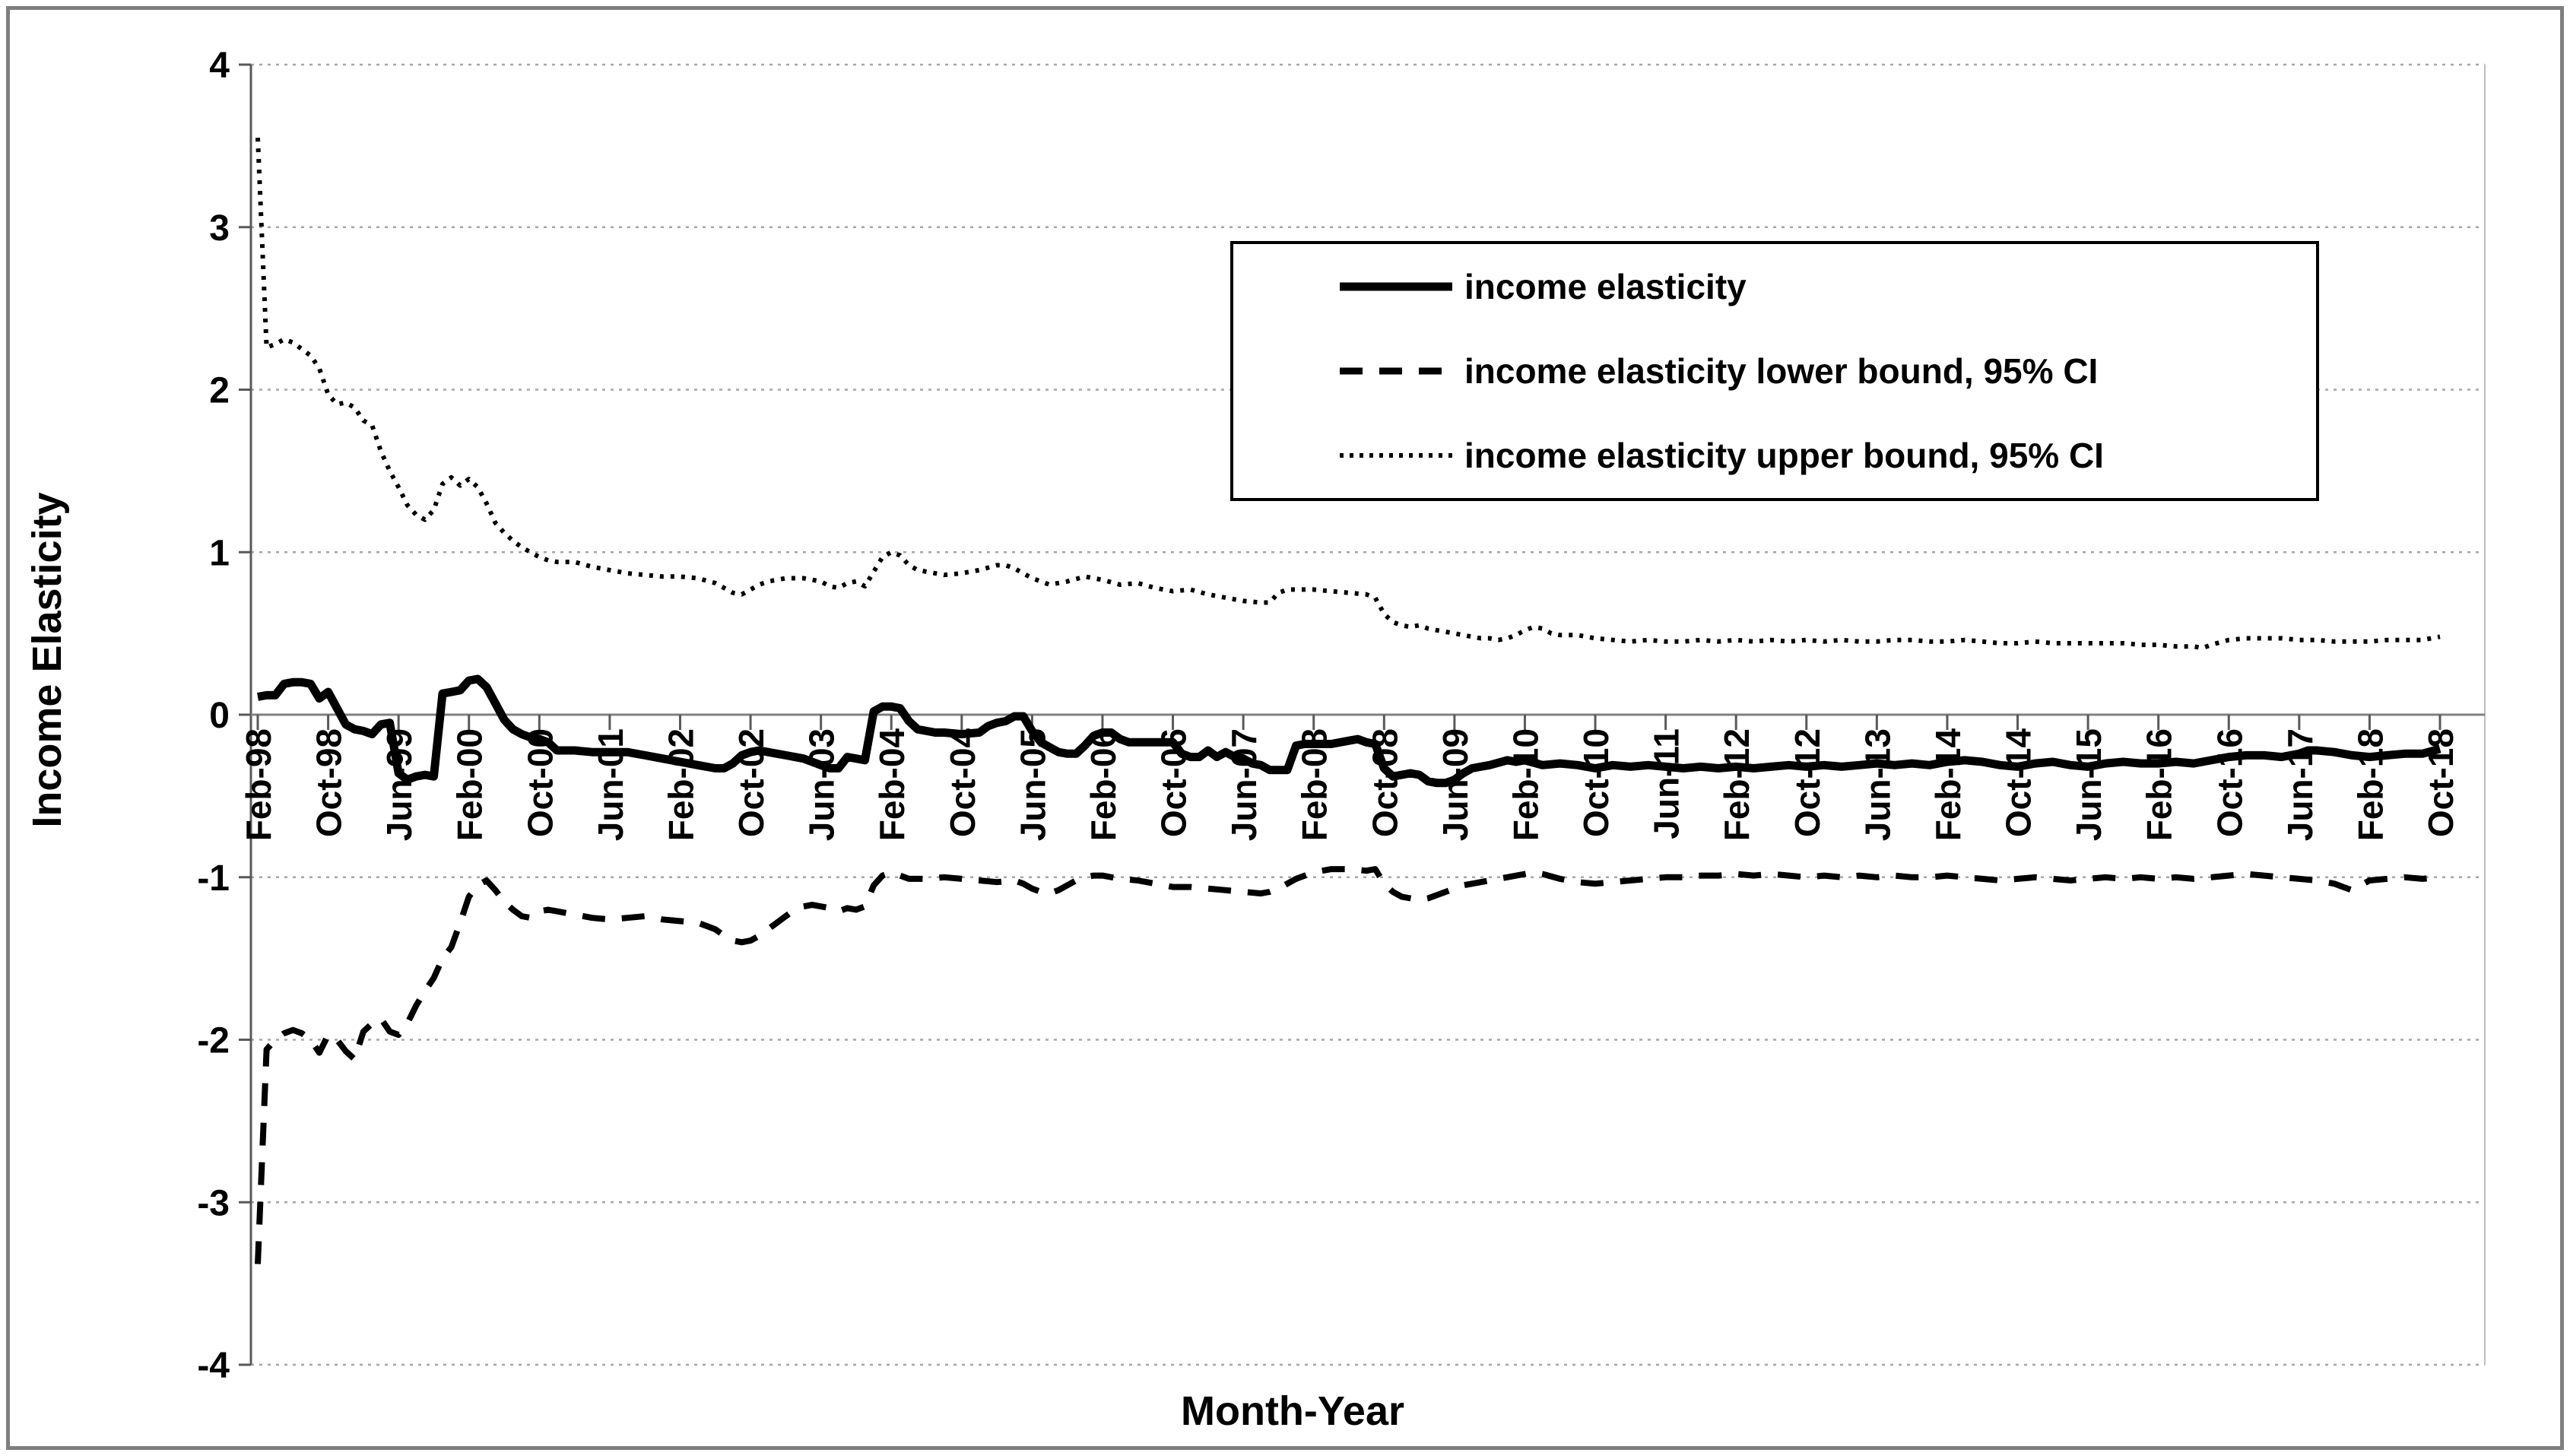 The width and height of the screenshot is (2570, 1456). I want to click on x-tick-label: Jun-11, so click(1666, 784).